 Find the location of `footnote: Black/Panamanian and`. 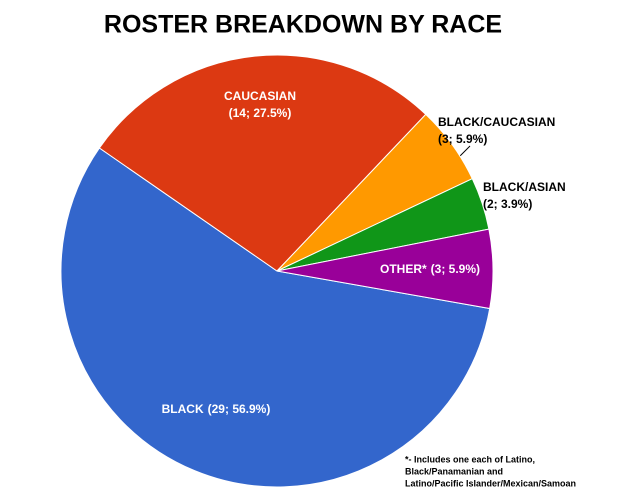

footnote: Black/Panamanian and is located at coordinates (454, 471).